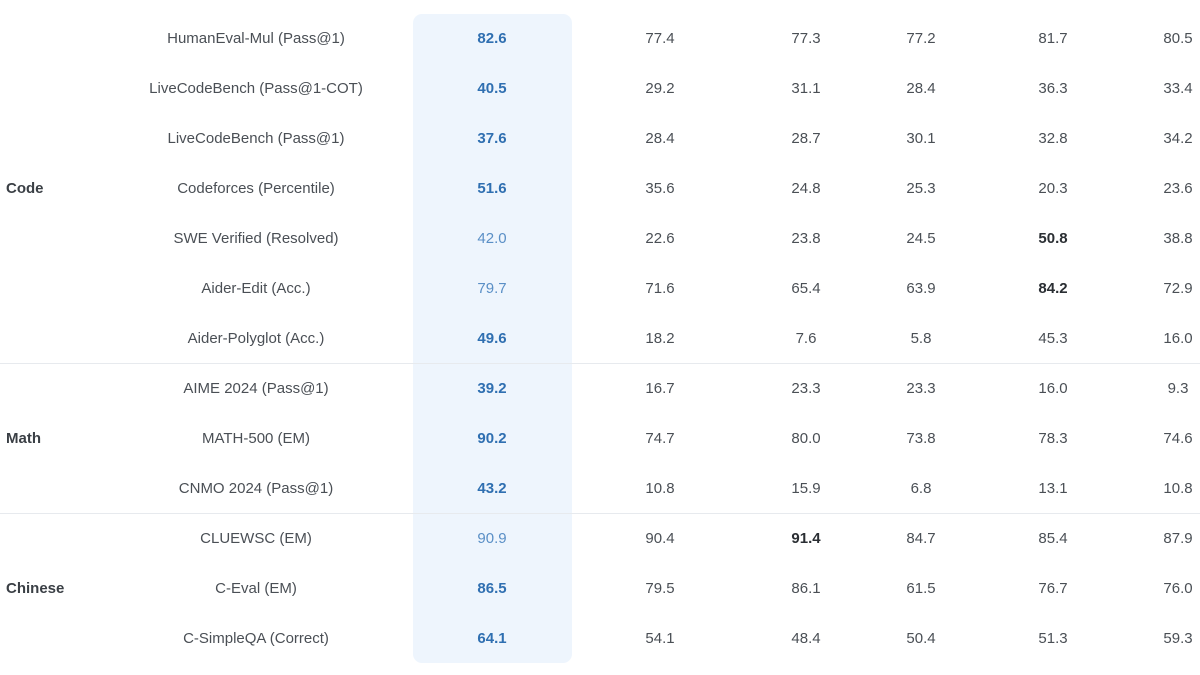 The image size is (1200, 675). What do you see at coordinates (806, 388) in the screenshot?
I see `model-score-col-2: 23.3` at bounding box center [806, 388].